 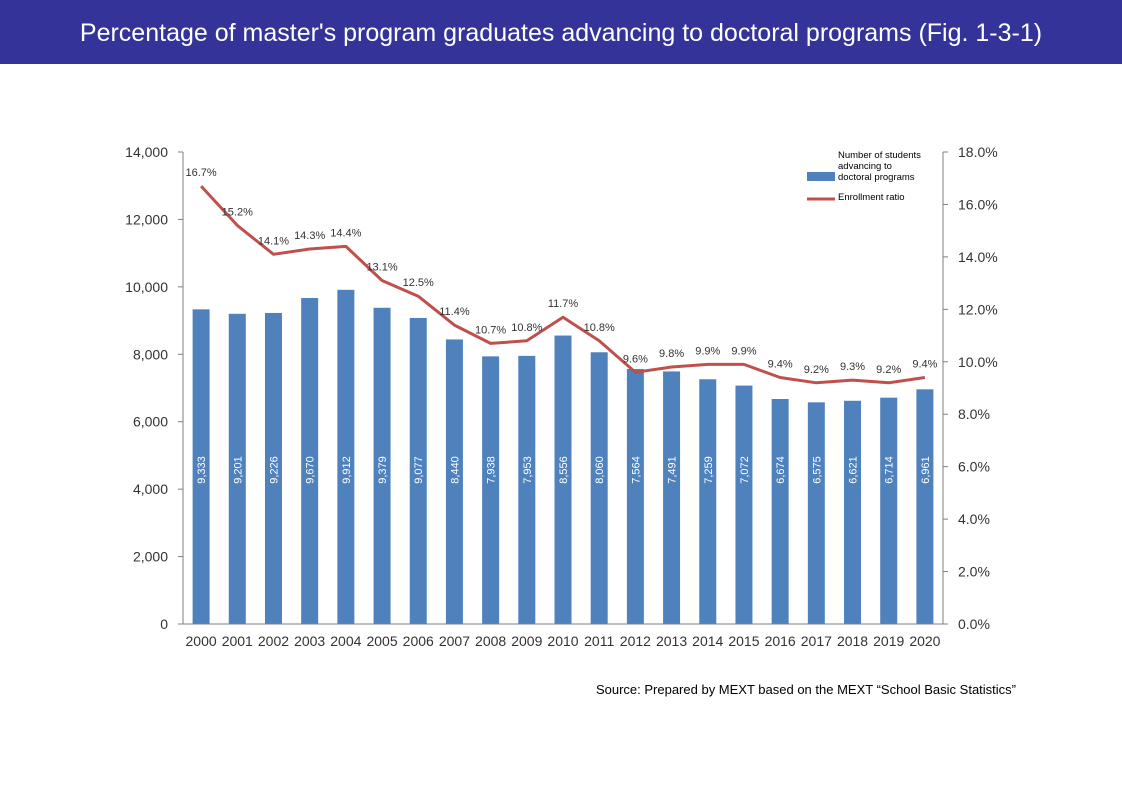 What do you see at coordinates (636, 470) in the screenshot?
I see `bar-label-2012: 7,564` at bounding box center [636, 470].